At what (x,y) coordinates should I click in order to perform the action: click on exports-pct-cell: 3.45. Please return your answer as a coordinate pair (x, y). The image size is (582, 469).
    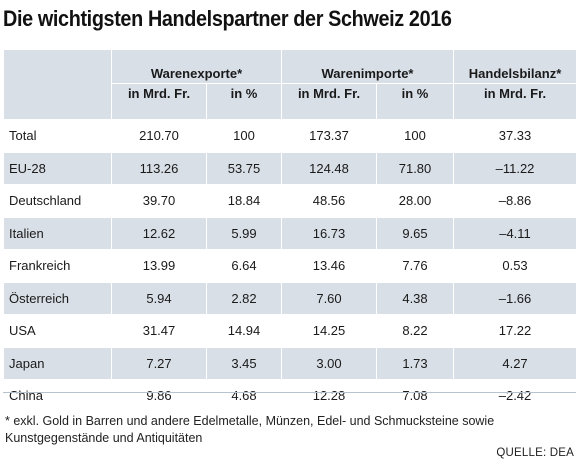
    Looking at the image, I should click on (244, 363).